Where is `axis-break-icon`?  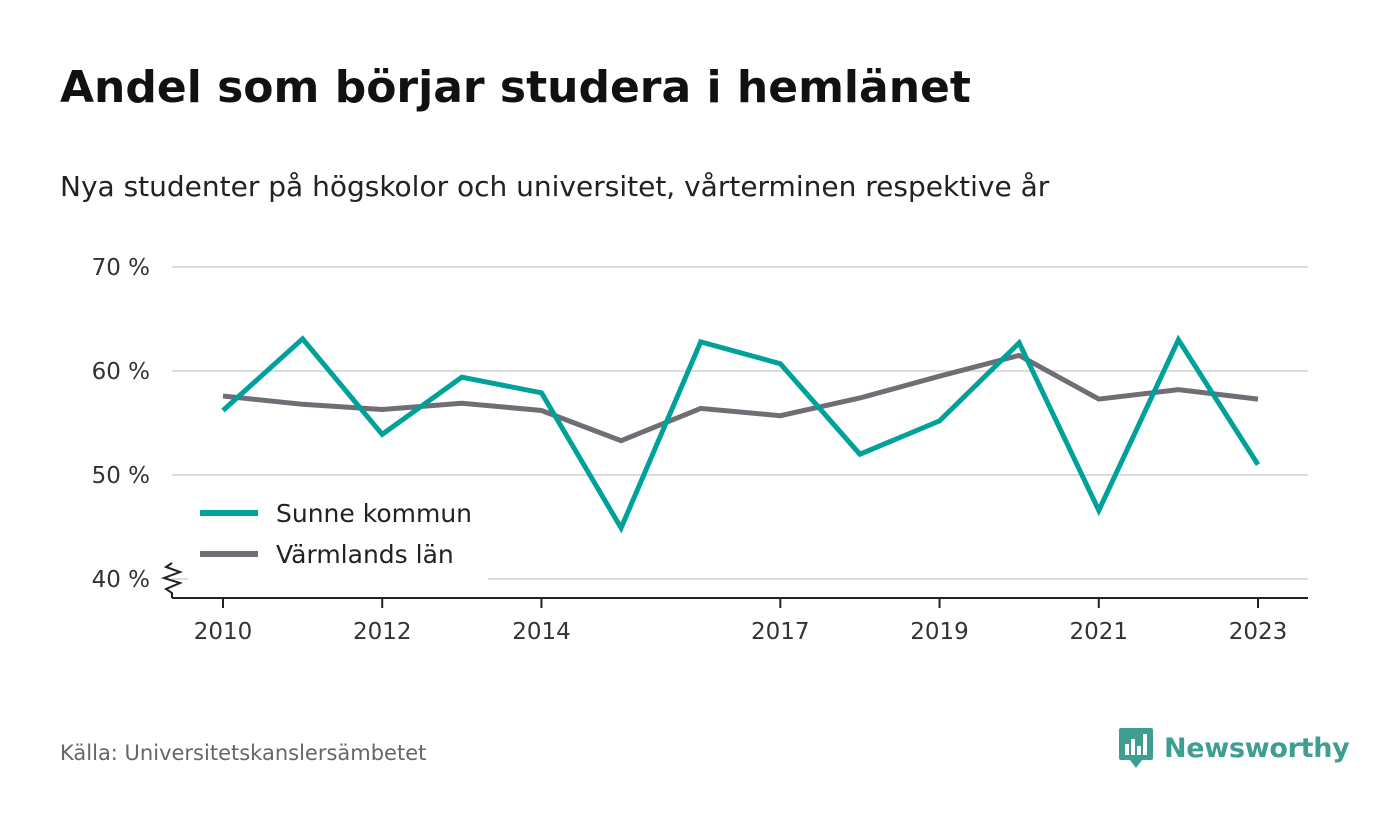 axis-break-icon is located at coordinates (171, 580).